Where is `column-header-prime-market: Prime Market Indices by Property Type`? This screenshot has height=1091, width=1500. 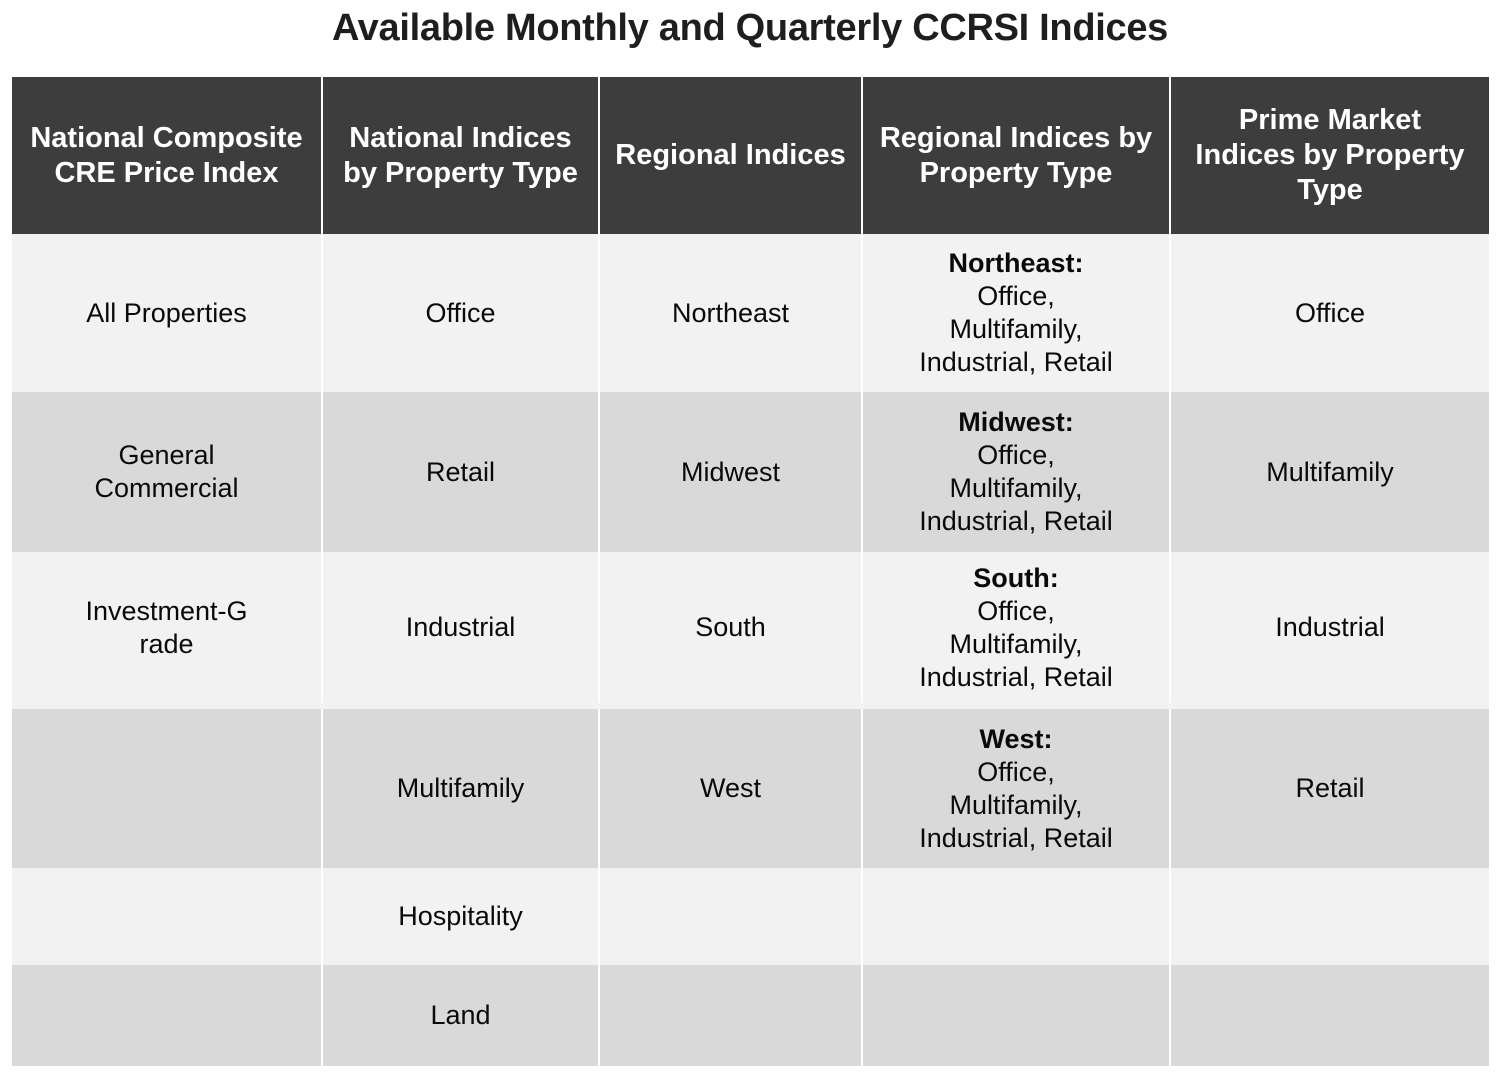
column-header-prime-market: Prime Market Indices by Property Type is located at coordinates (1329, 155).